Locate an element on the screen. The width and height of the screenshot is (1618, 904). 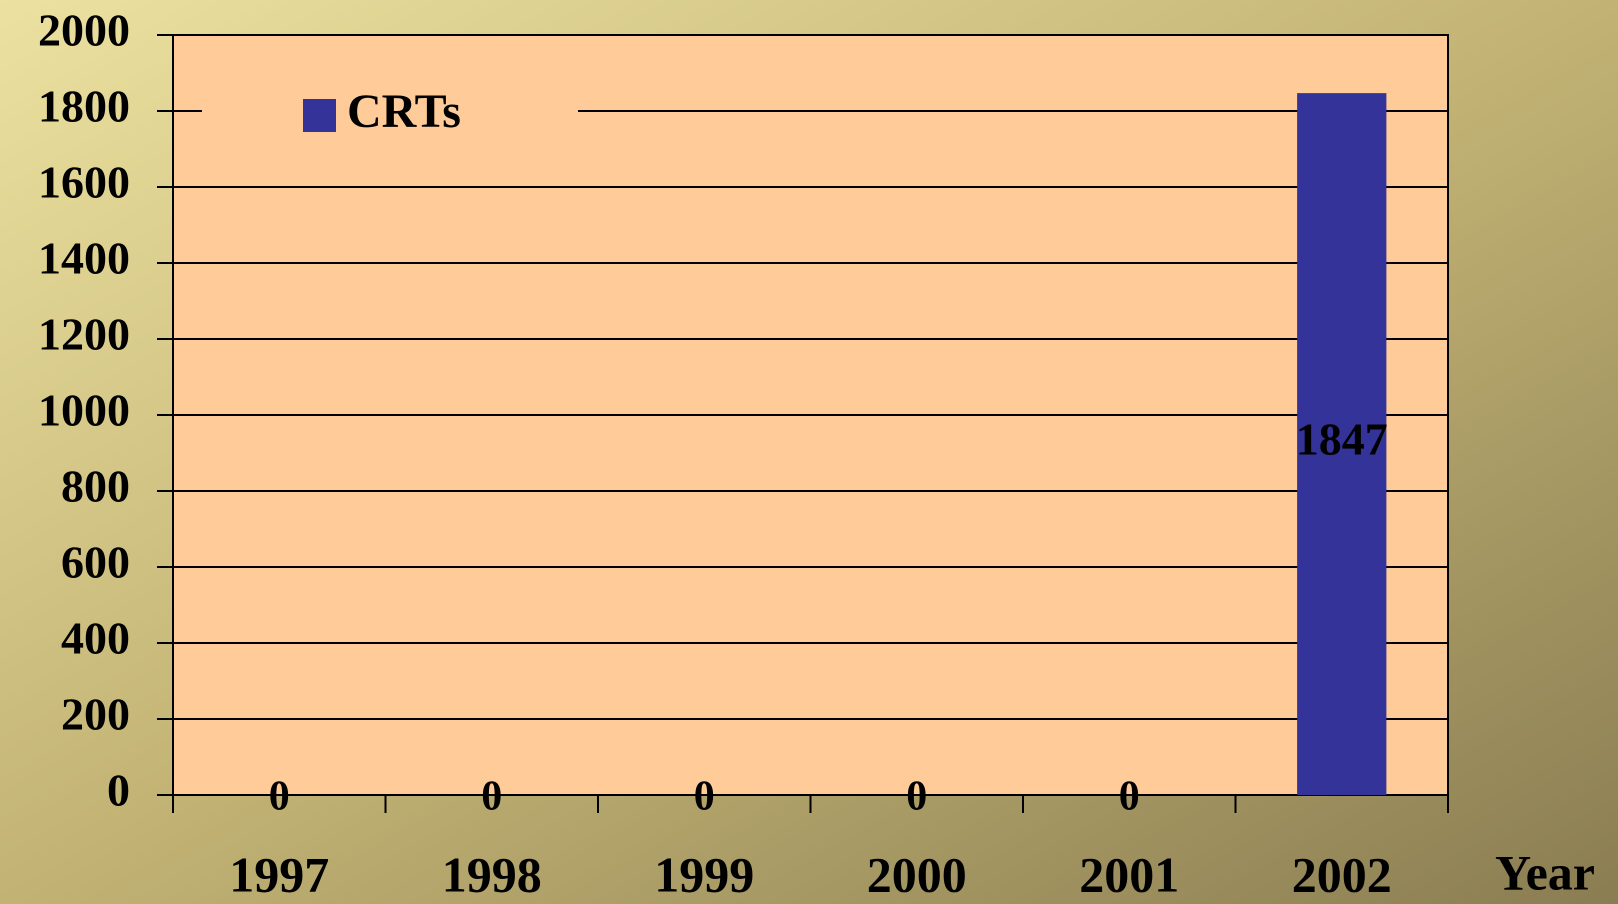
legend is located at coordinates (390, 114).